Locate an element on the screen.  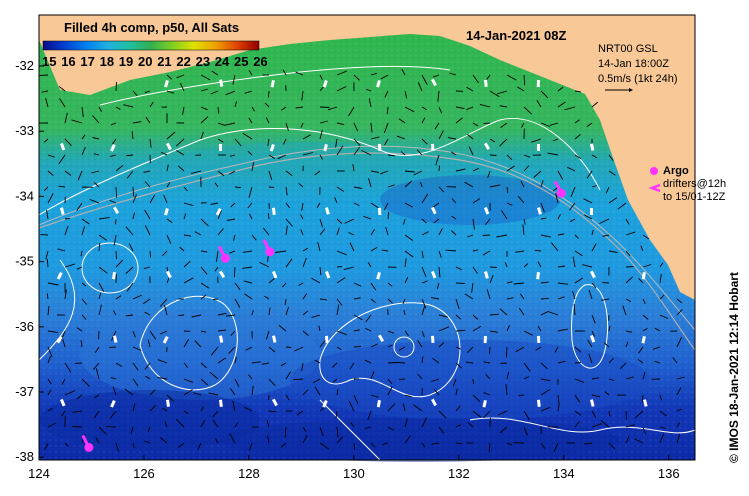
current-legend-line1: NRT00 GSL is located at coordinates (628, 49).